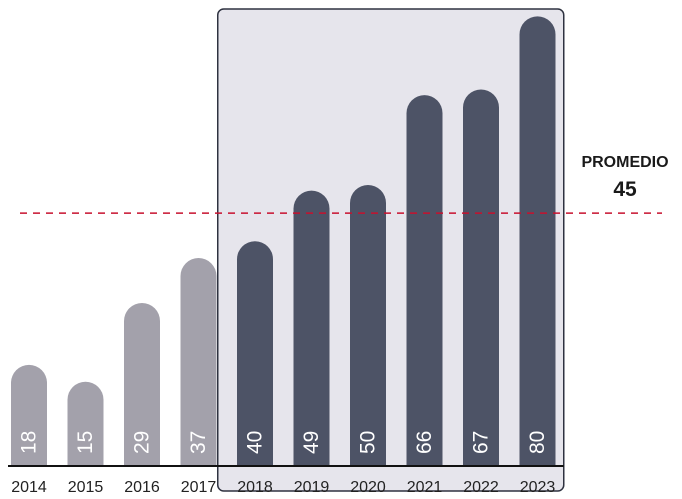 This screenshot has width=682, height=499. What do you see at coordinates (537, 442) in the screenshot?
I see `bar-value-label-2023: 80` at bounding box center [537, 442].